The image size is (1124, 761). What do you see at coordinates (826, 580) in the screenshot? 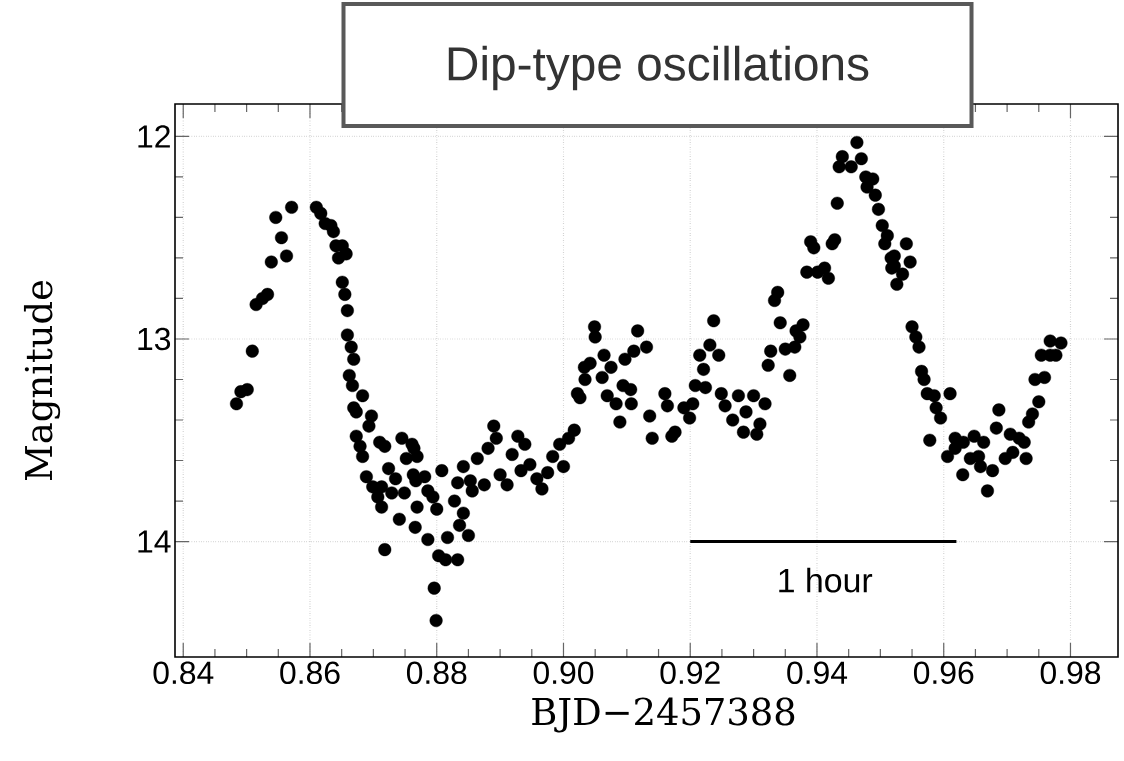
I see `annotation: 1 hour` at bounding box center [826, 580].